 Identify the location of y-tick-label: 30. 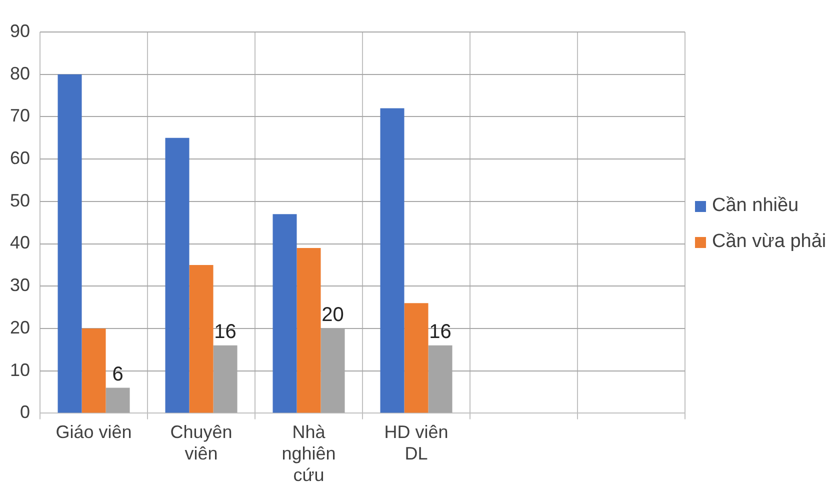
(20, 285).